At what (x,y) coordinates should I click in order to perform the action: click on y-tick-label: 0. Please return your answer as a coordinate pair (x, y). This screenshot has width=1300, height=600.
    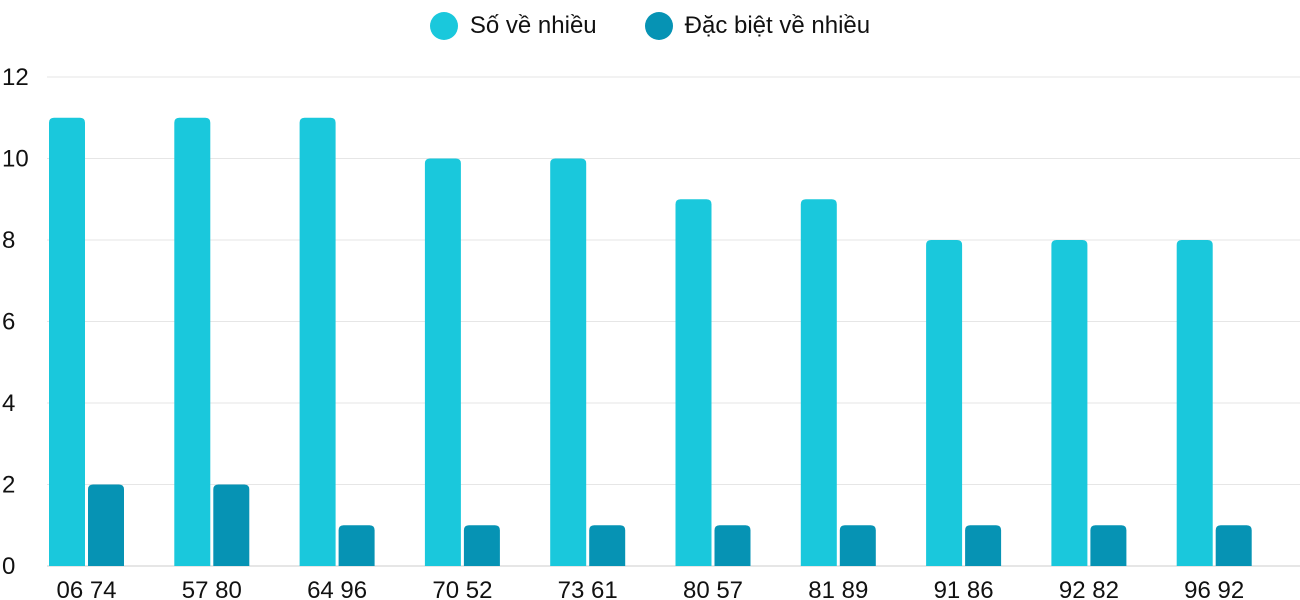
    Looking at the image, I should click on (8, 566).